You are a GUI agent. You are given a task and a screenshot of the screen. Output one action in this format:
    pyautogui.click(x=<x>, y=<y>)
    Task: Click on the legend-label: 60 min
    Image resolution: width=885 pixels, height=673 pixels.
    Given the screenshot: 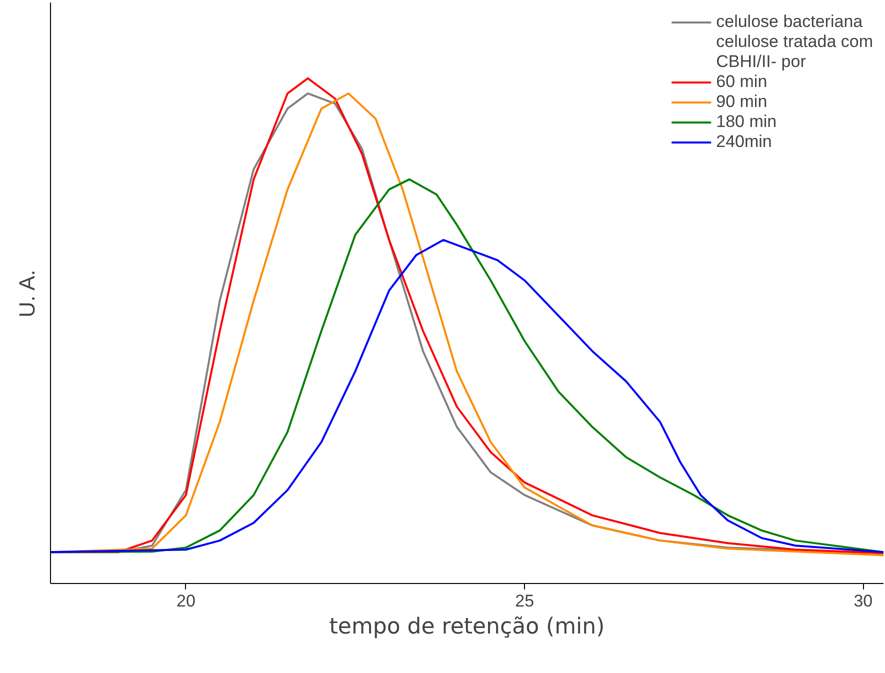 What is the action you would take?
    pyautogui.click(x=742, y=82)
    